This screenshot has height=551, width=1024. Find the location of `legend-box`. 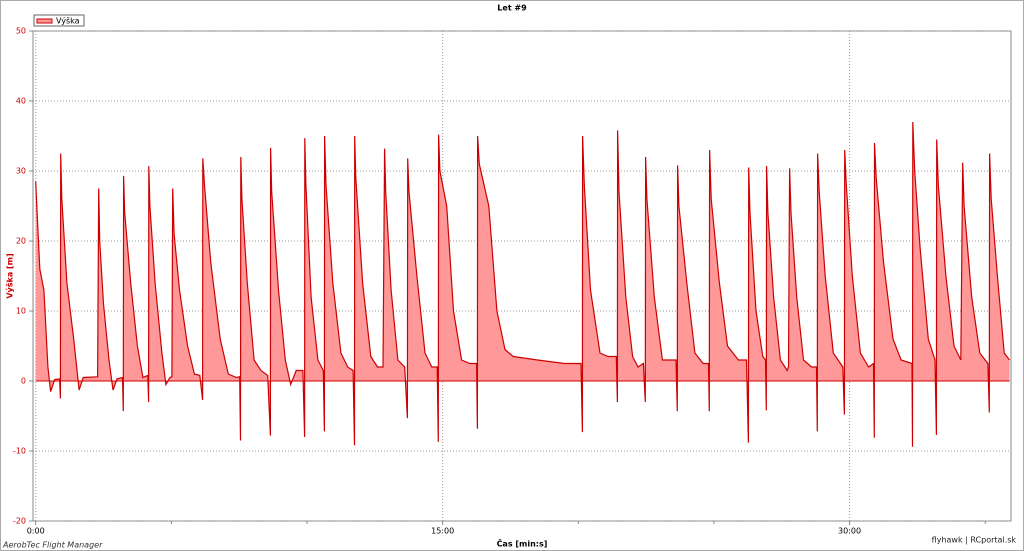

legend-box is located at coordinates (59, 20).